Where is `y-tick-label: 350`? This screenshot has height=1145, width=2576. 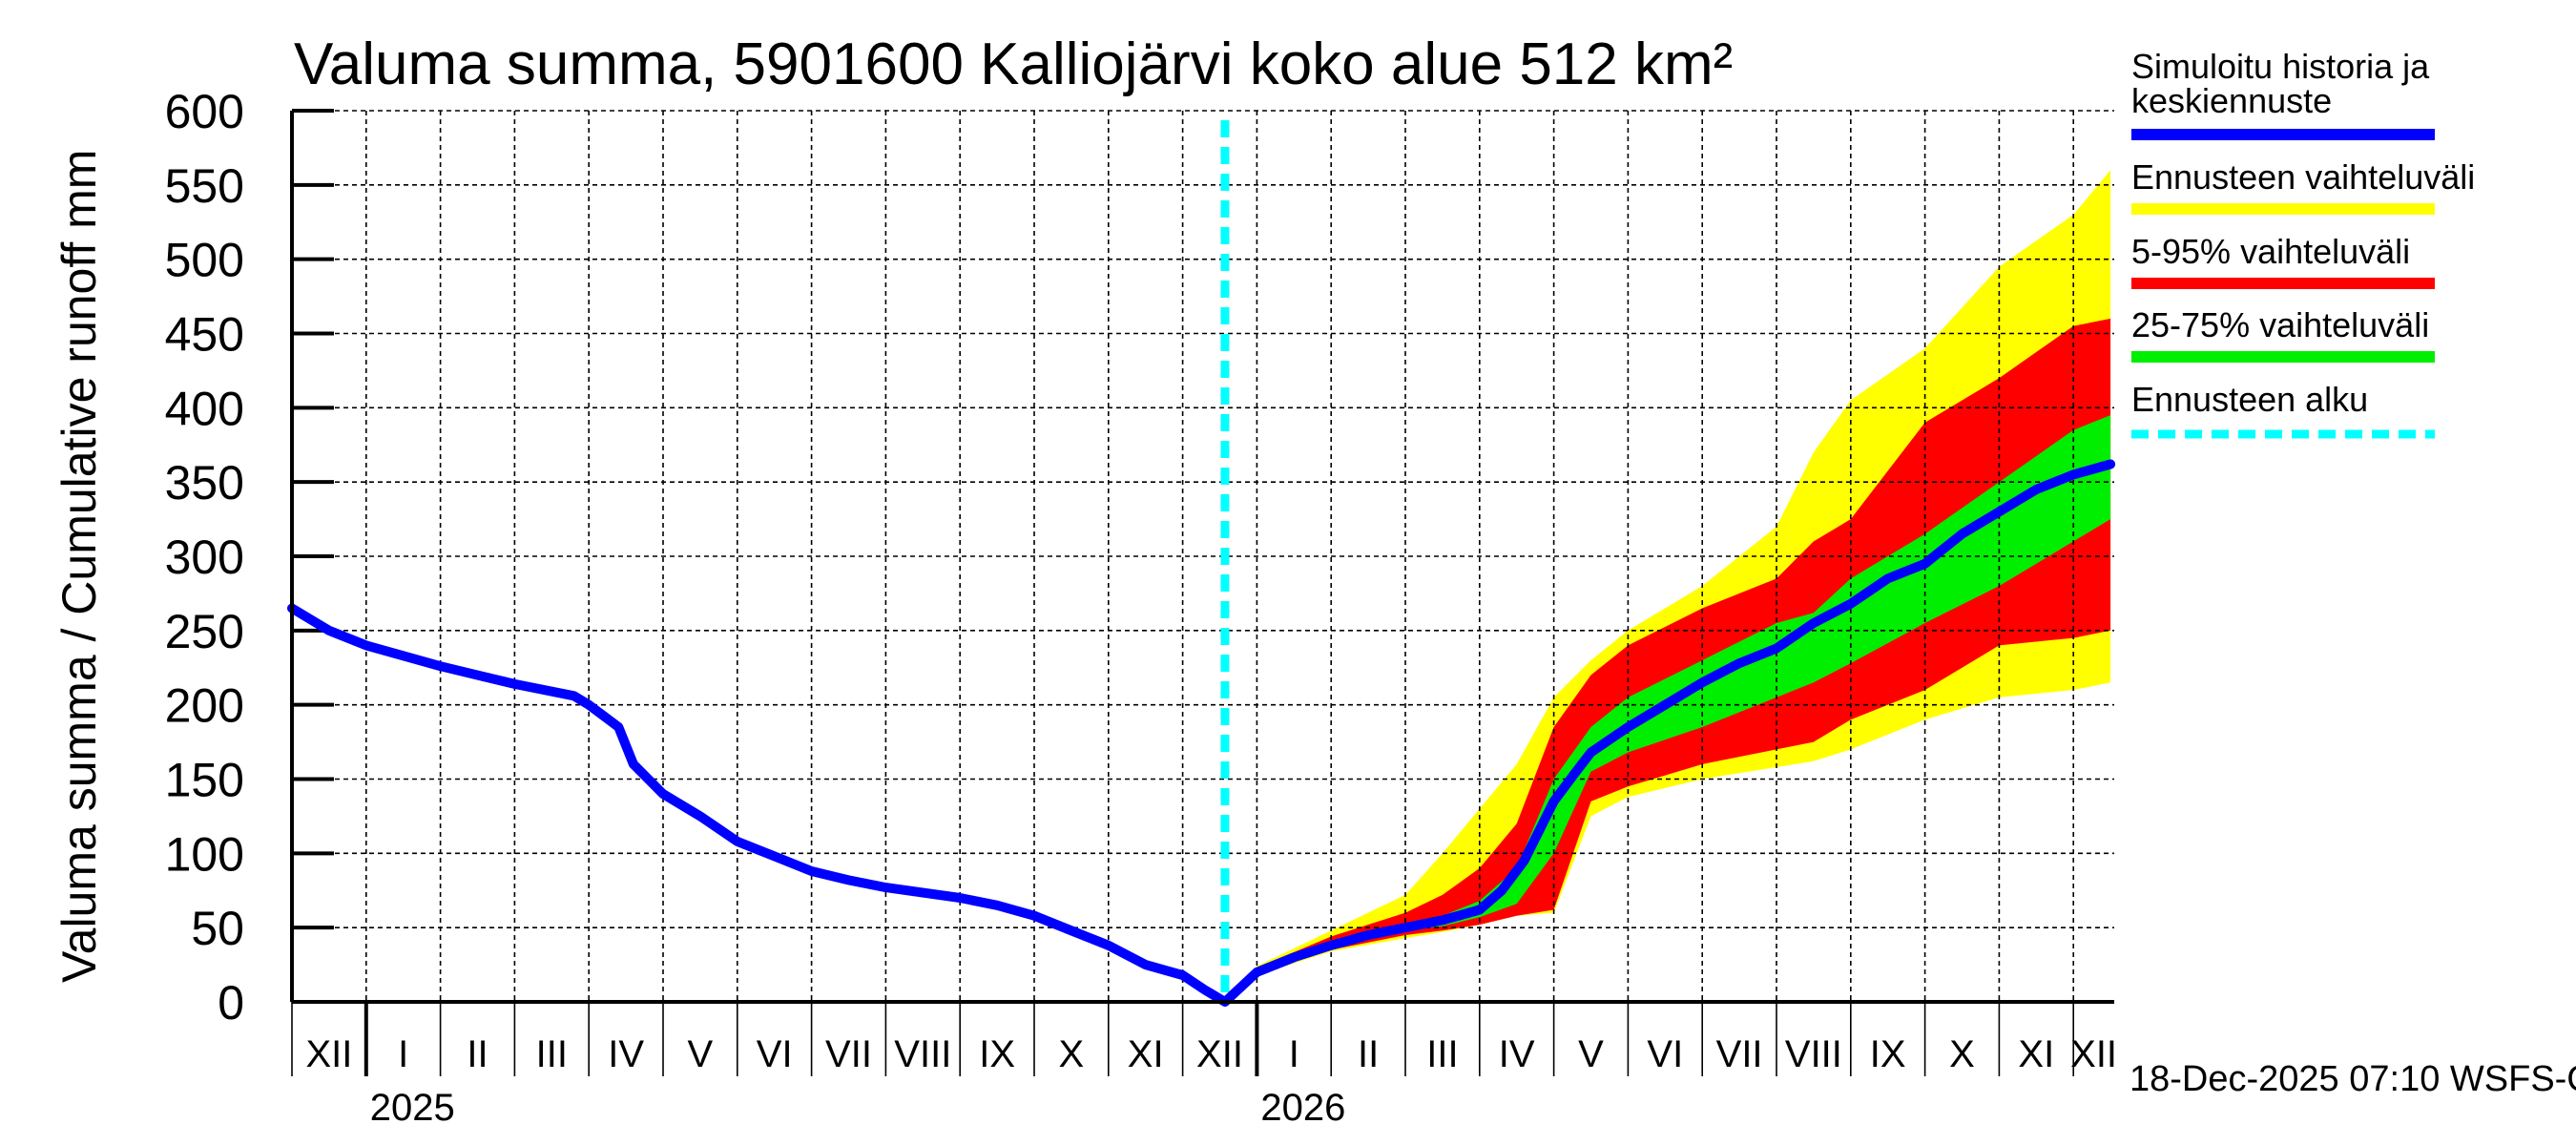
y-tick-label: 350 is located at coordinates (204, 483).